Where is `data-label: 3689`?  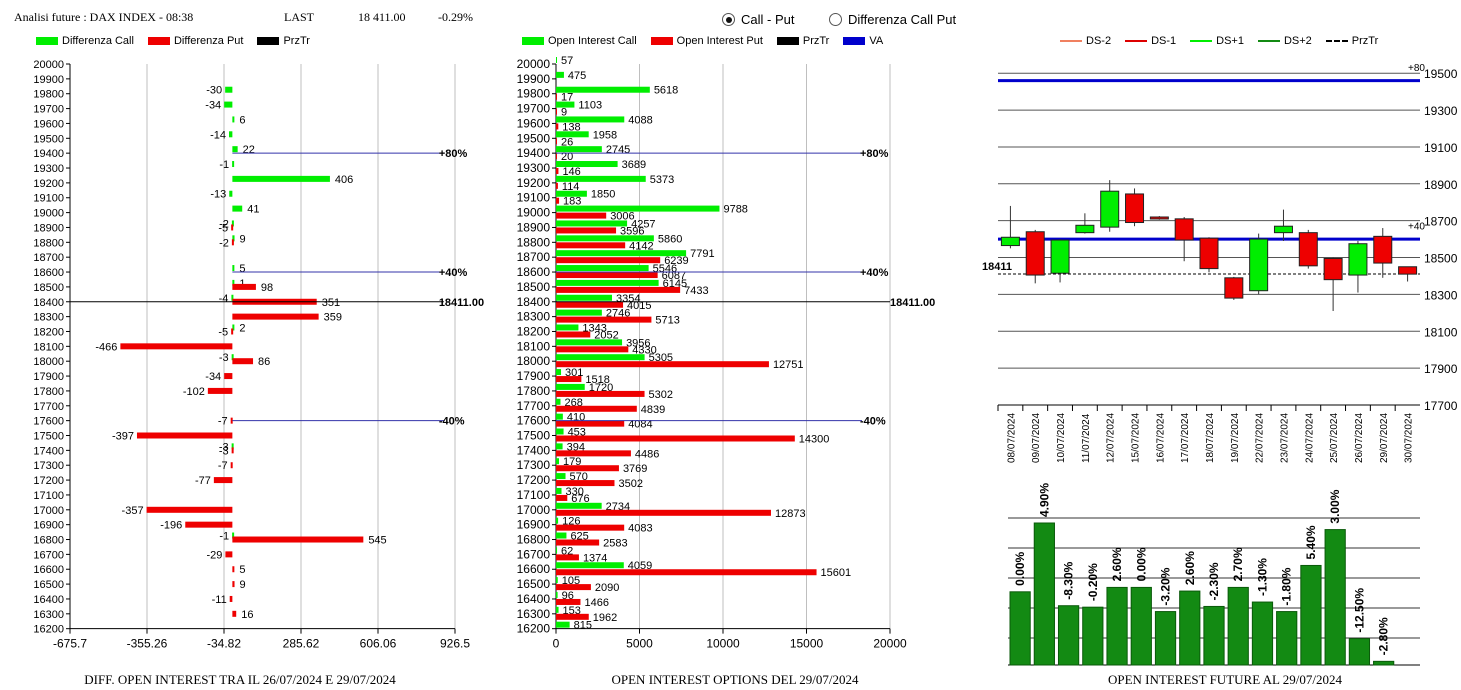 data-label: 3689 is located at coordinates (634, 165).